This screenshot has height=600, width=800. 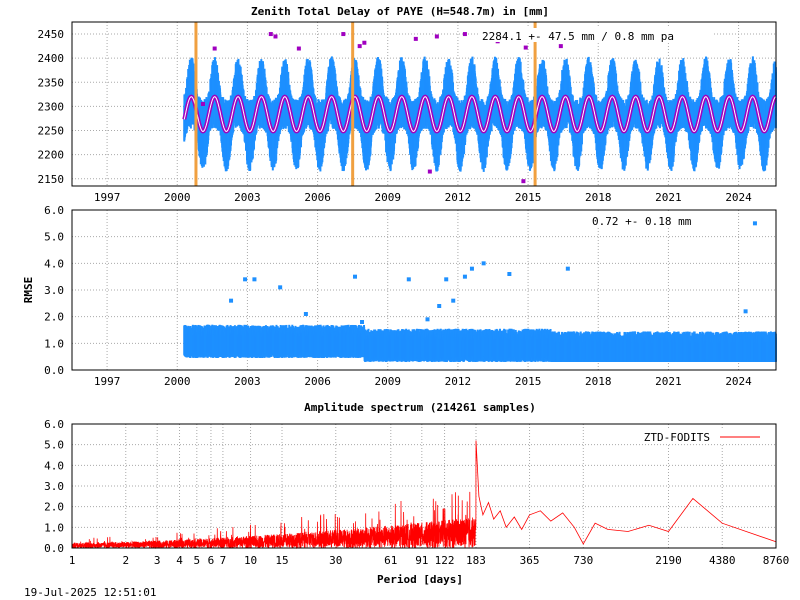 I want to click on rmse-x-tick: 2024, so click(x=738, y=381).